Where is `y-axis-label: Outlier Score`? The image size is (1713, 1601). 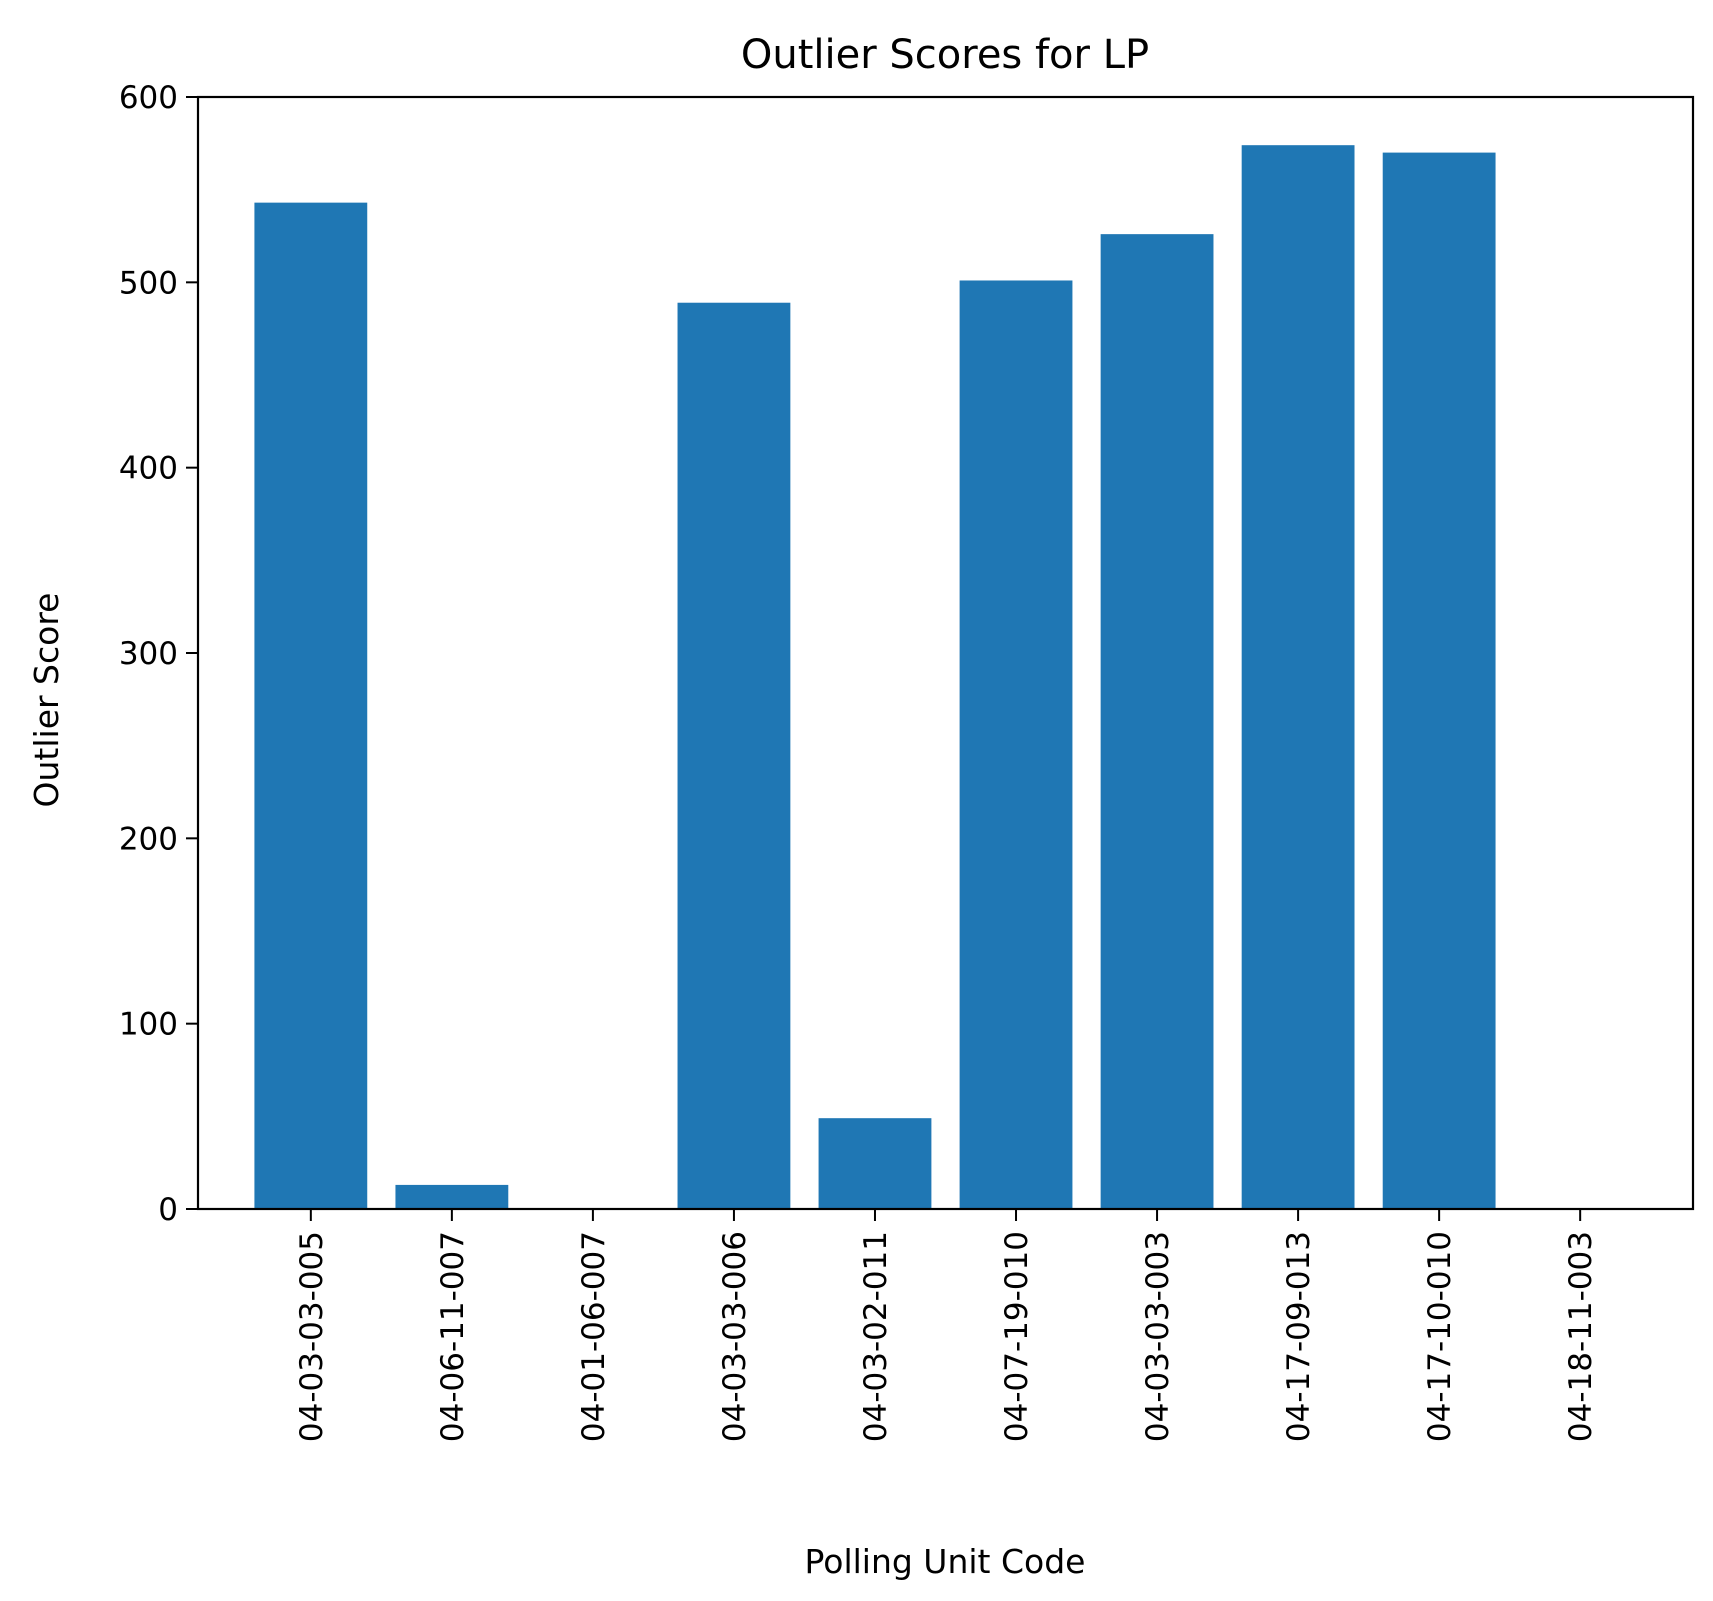 y-axis-label: Outlier Score is located at coordinates (46, 700).